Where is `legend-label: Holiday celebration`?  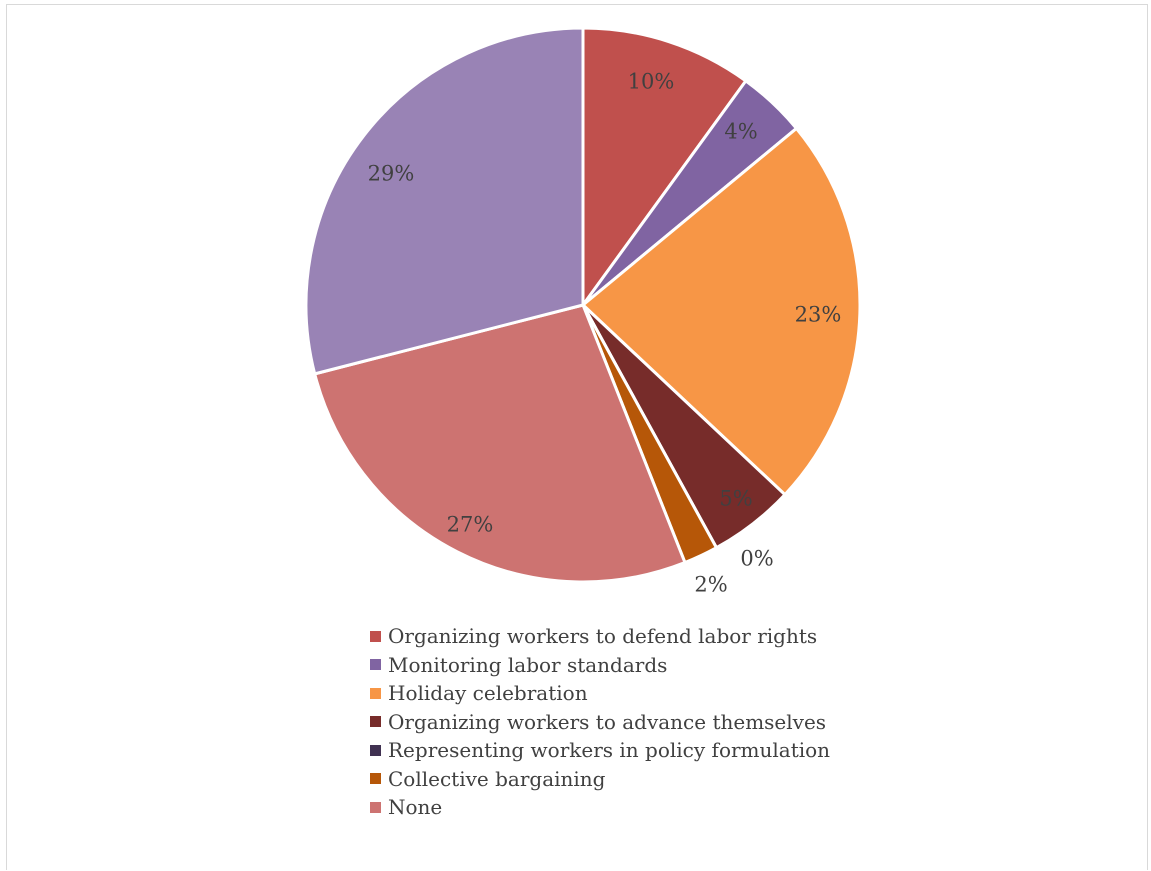
legend-label: Holiday celebration is located at coordinates (488, 693).